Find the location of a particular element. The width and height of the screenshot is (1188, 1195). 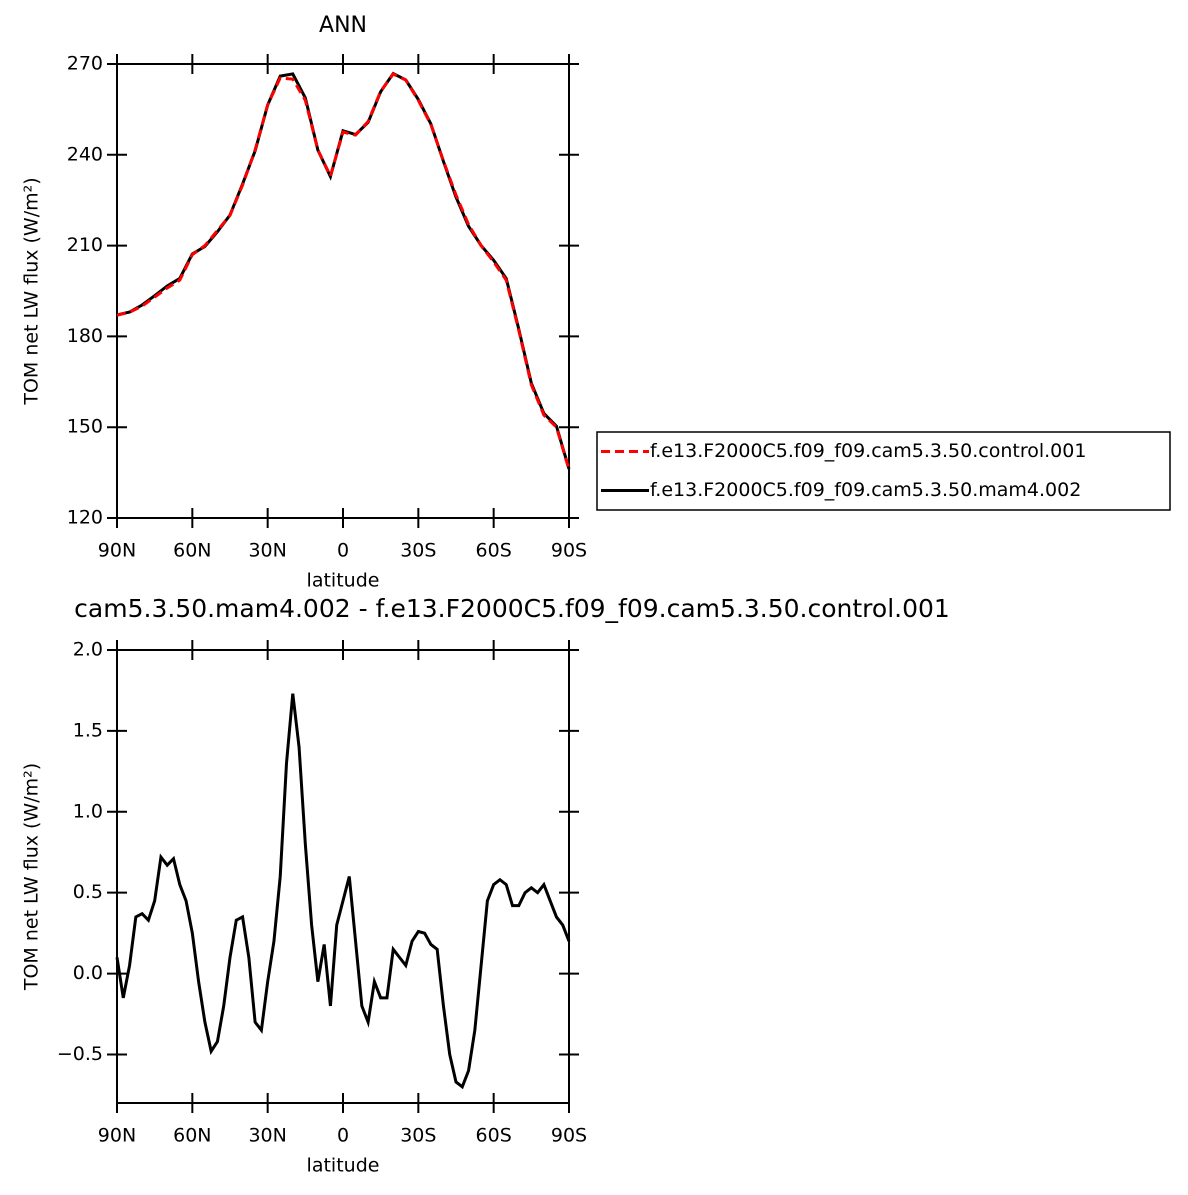

y-tick-label: 240 is located at coordinates (85, 154).